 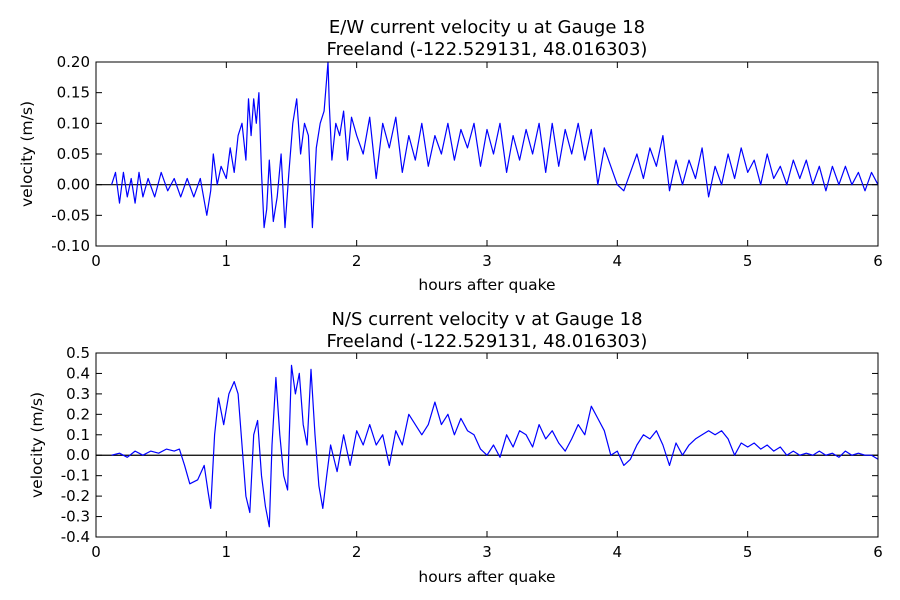 I want to click on y-tick-label: -0.3, so click(x=75, y=517).